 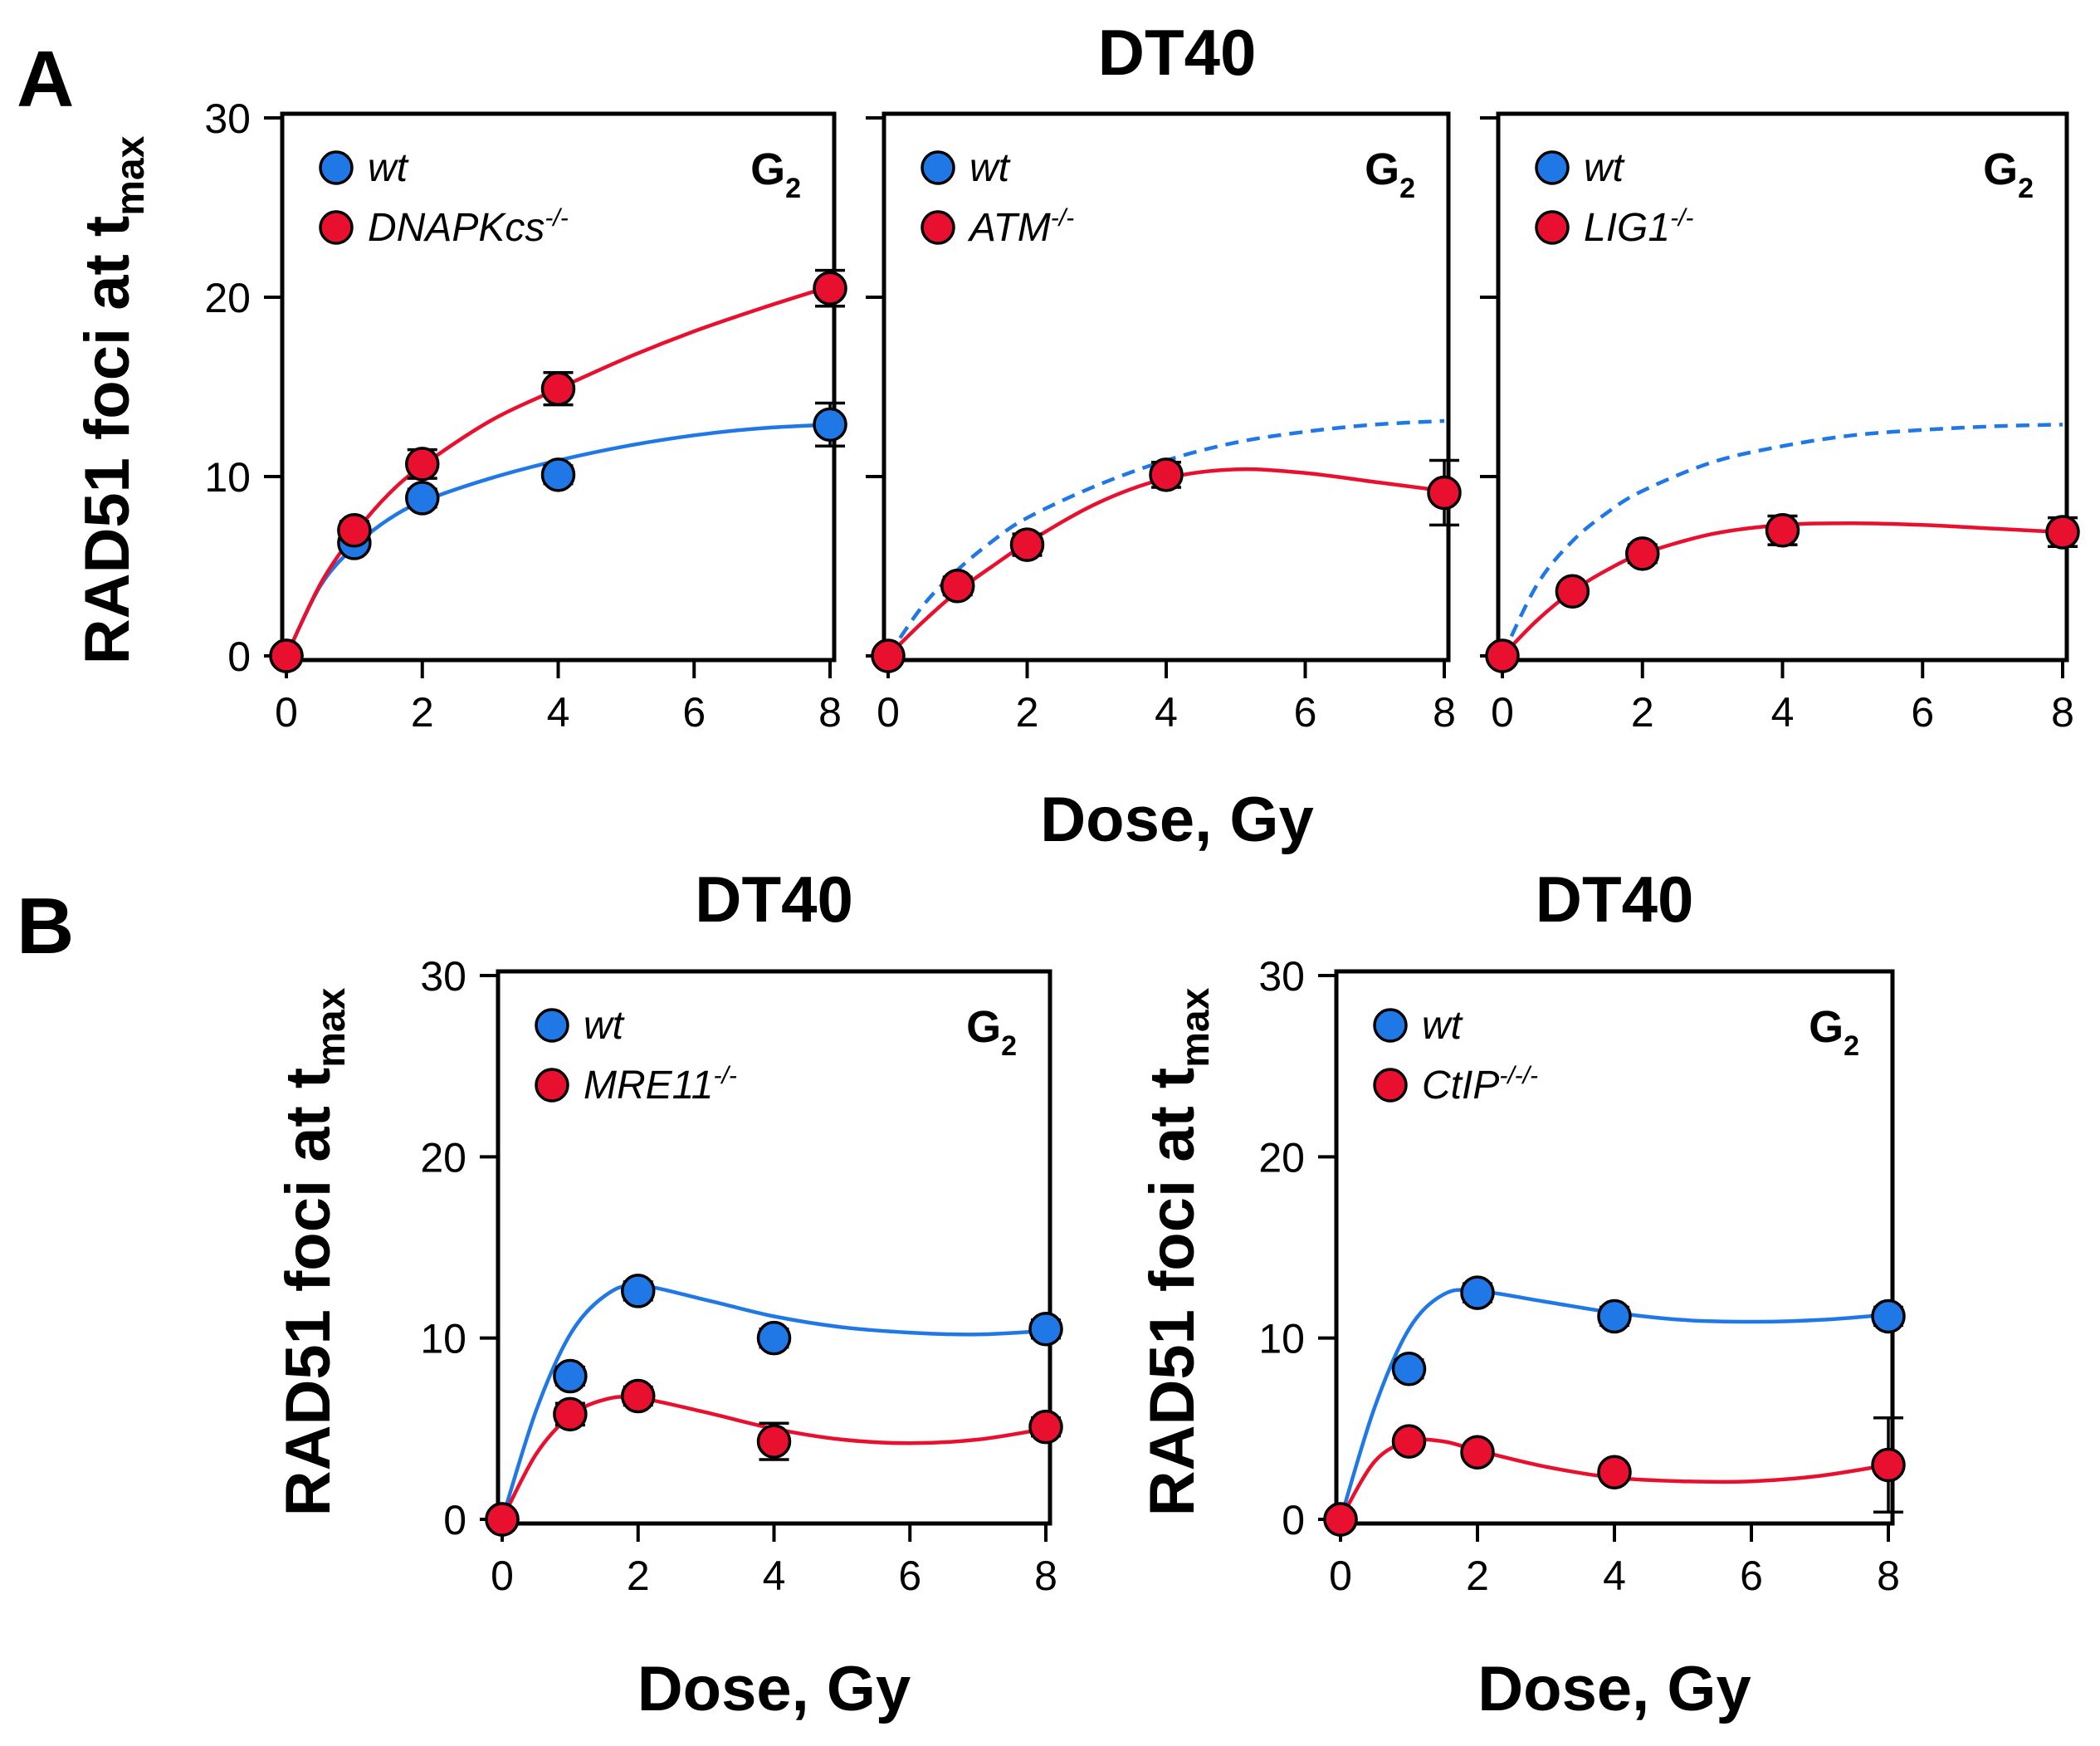 I want to click on panel-b1-y-axis-label: RAD51 foci at tmax, so click(x=313, y=1251).